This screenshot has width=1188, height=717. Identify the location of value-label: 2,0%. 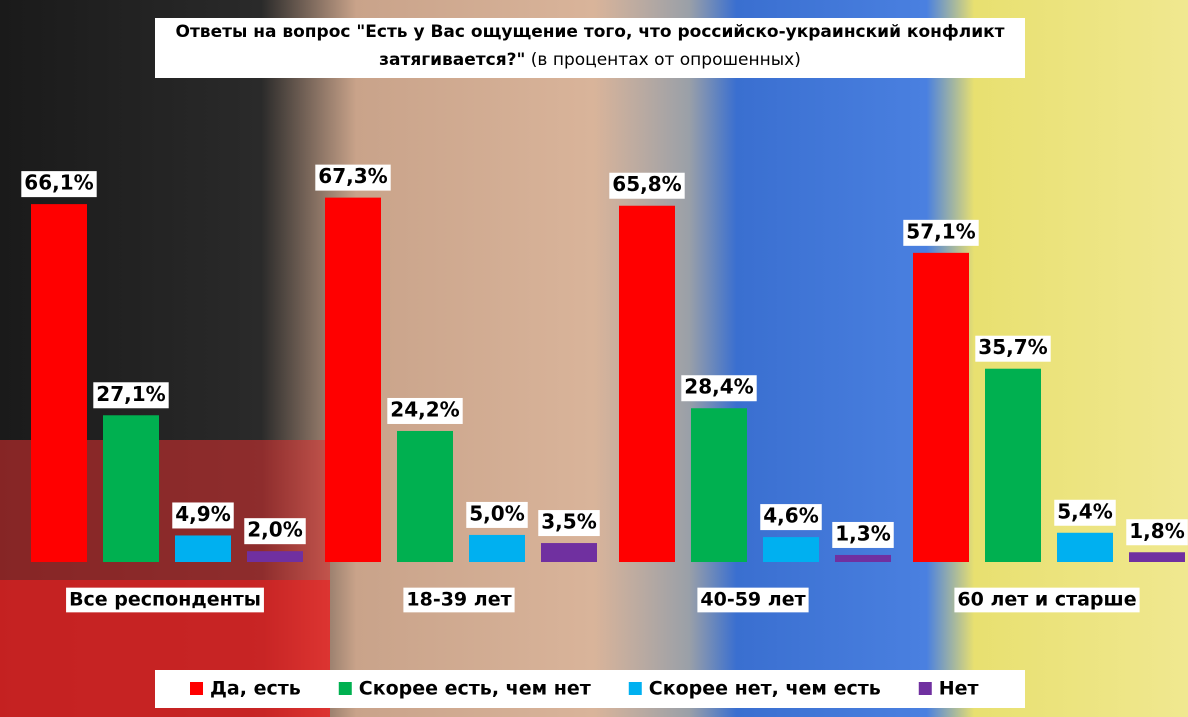
(274, 530).